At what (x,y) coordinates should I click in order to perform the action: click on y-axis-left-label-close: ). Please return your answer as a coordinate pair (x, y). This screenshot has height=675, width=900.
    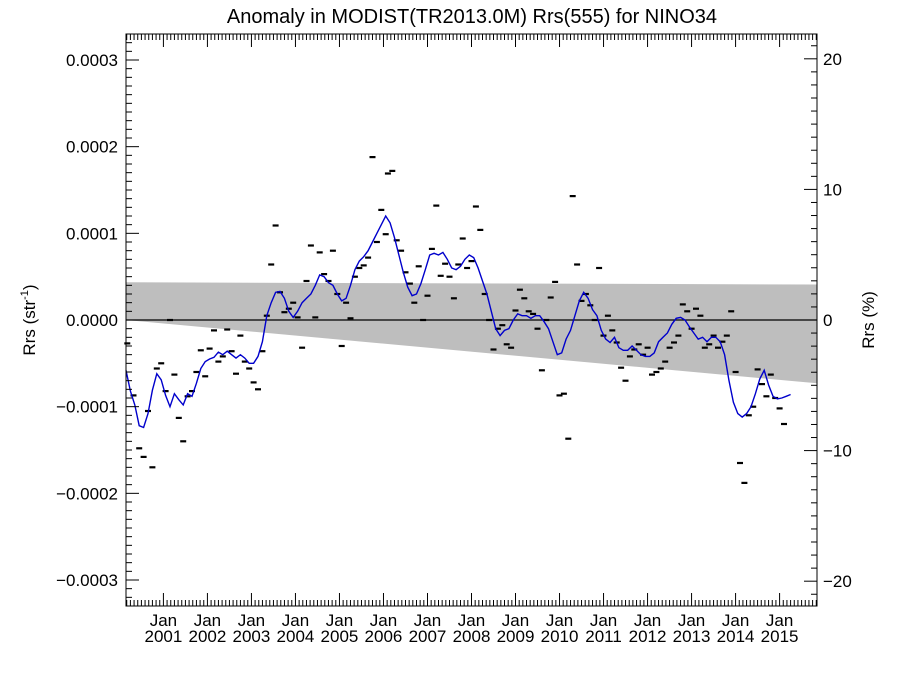
    Looking at the image, I should click on (29, 287).